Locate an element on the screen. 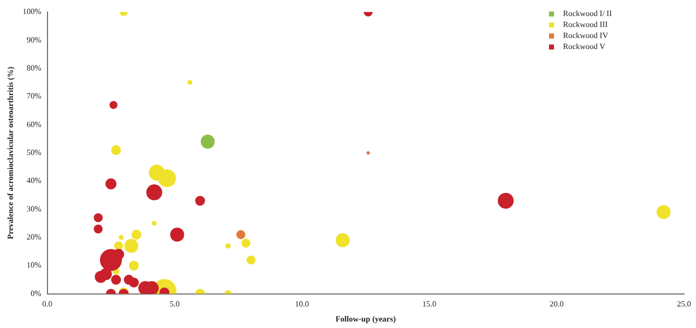 The image size is (696, 328). y-tick-label: 50% is located at coordinates (34, 152).